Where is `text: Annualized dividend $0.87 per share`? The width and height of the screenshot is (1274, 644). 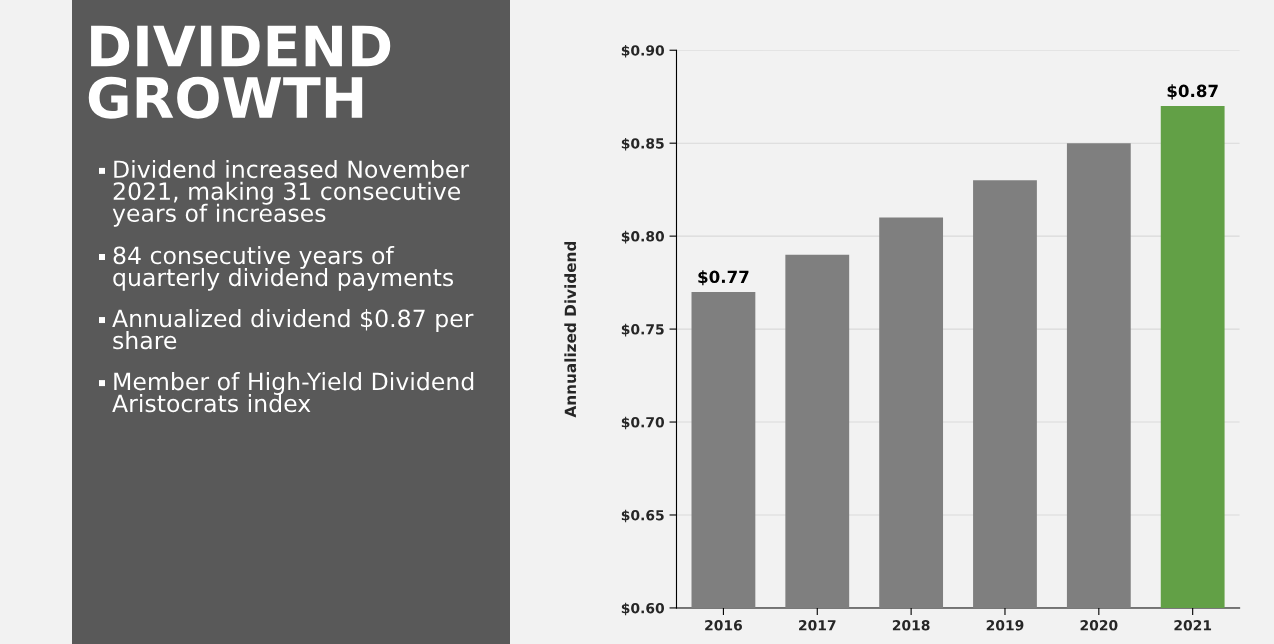 text: Annualized dividend $0.87 per share is located at coordinates (293, 329).